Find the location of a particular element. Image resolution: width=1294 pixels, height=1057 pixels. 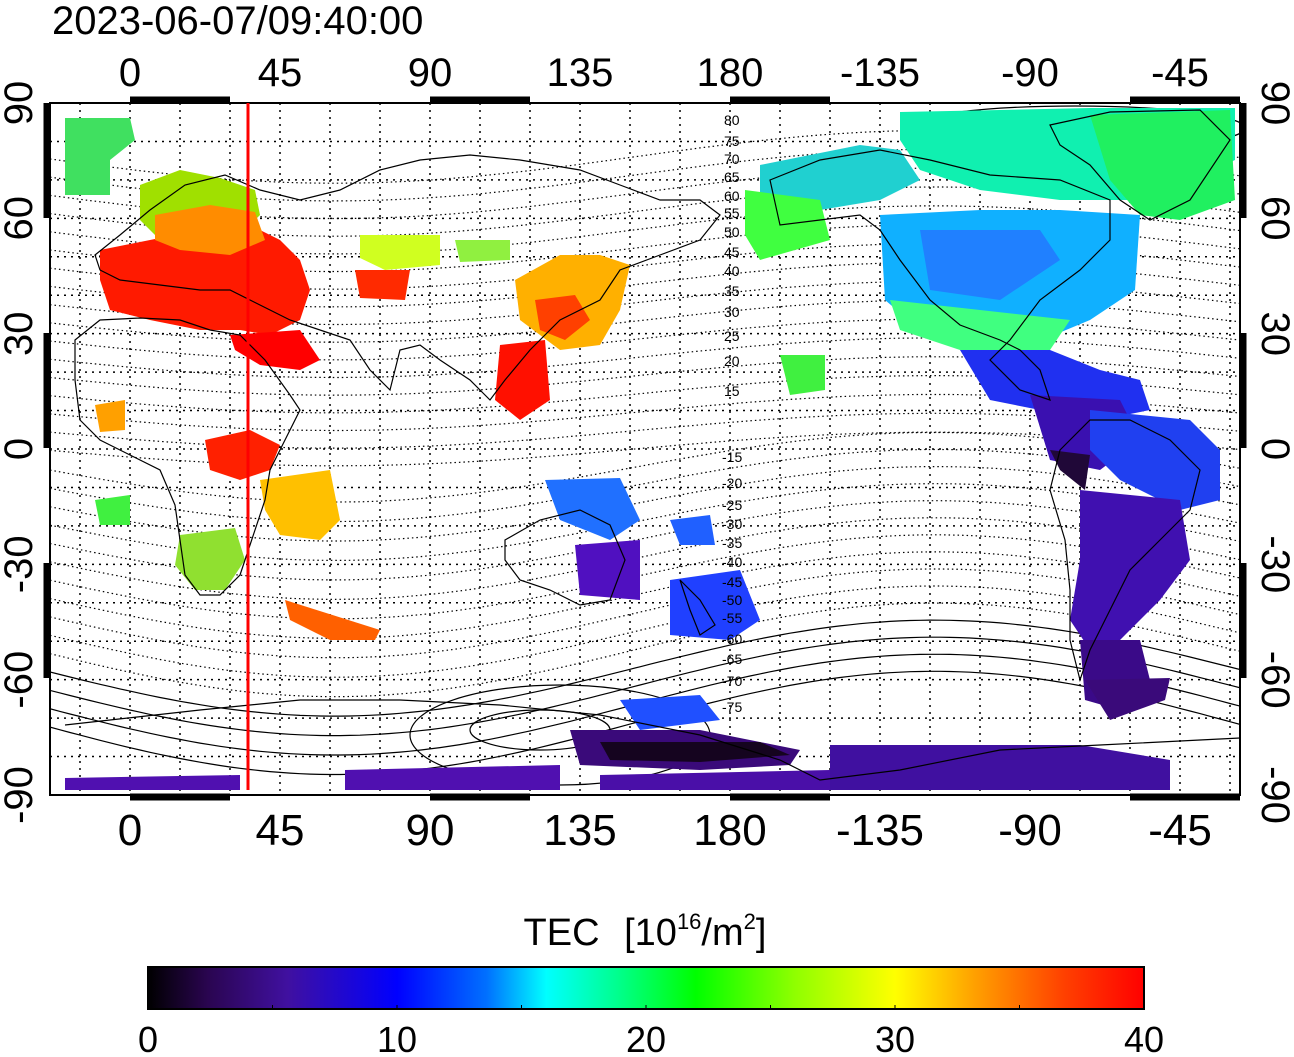

maglat-label: -50 is located at coordinates (732, 600).